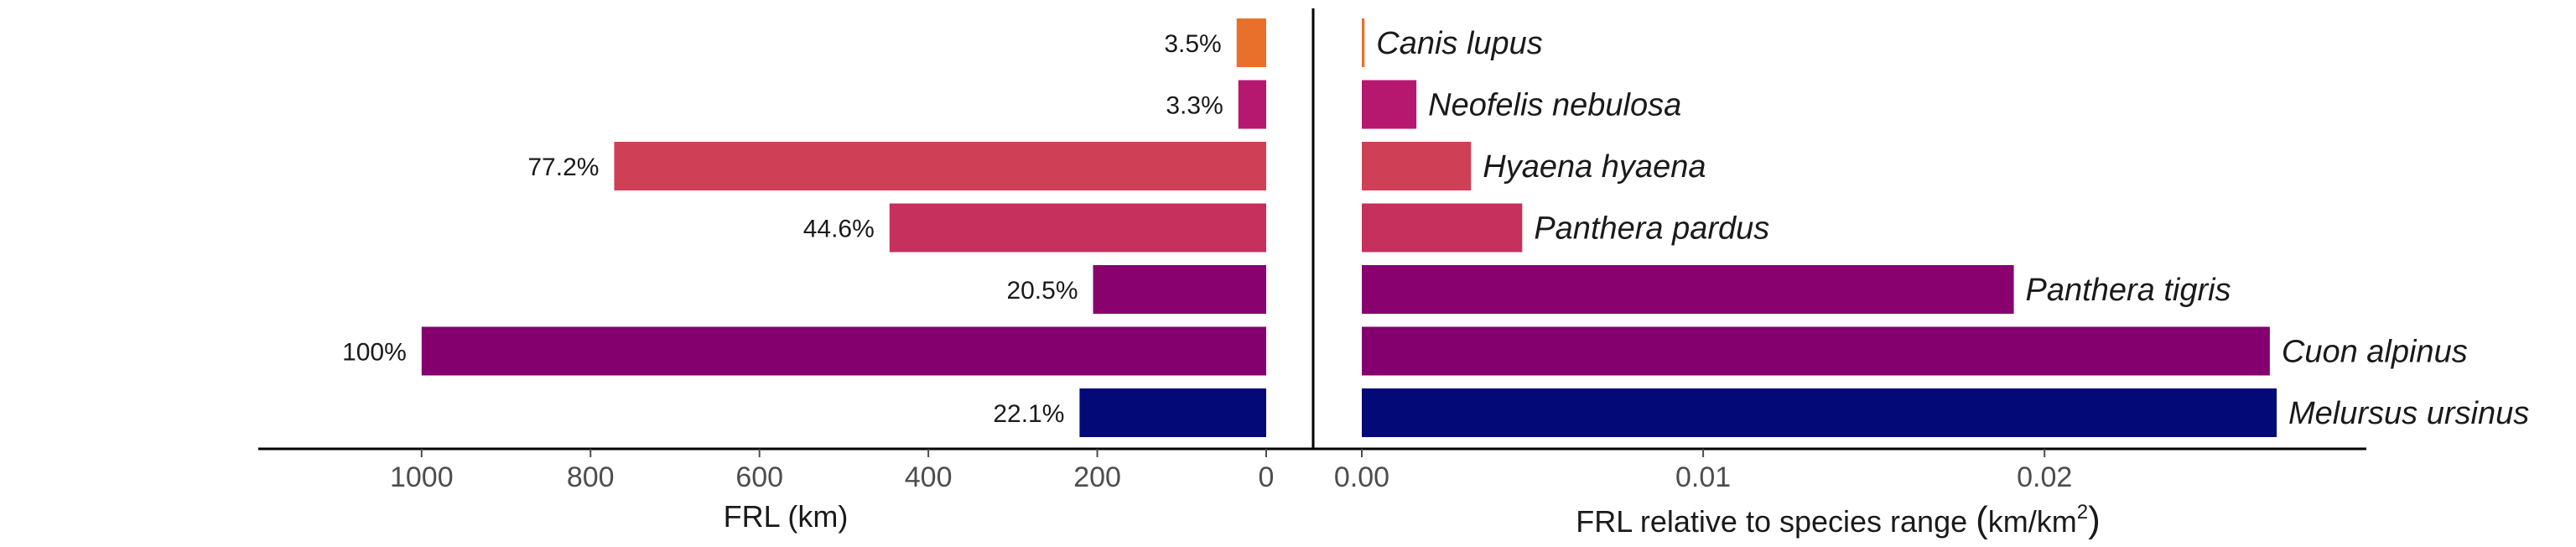  What do you see at coordinates (940, 166) in the screenshot?
I see `left-bar-hyaena-hyaena` at bounding box center [940, 166].